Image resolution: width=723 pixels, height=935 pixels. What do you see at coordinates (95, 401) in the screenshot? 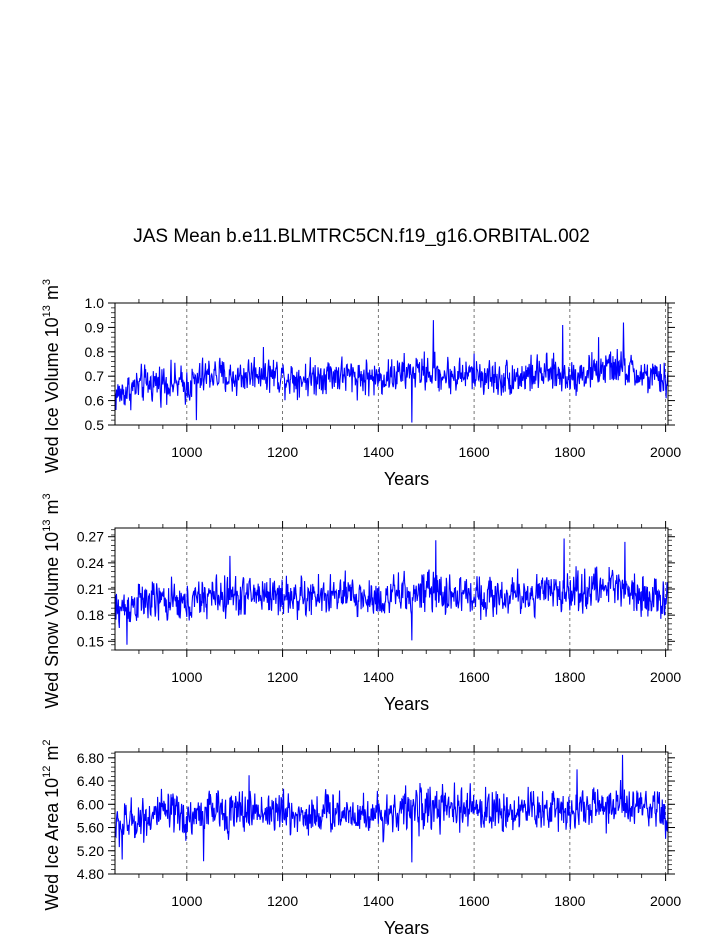
I see `y-tick-label: 0.6` at bounding box center [95, 401].